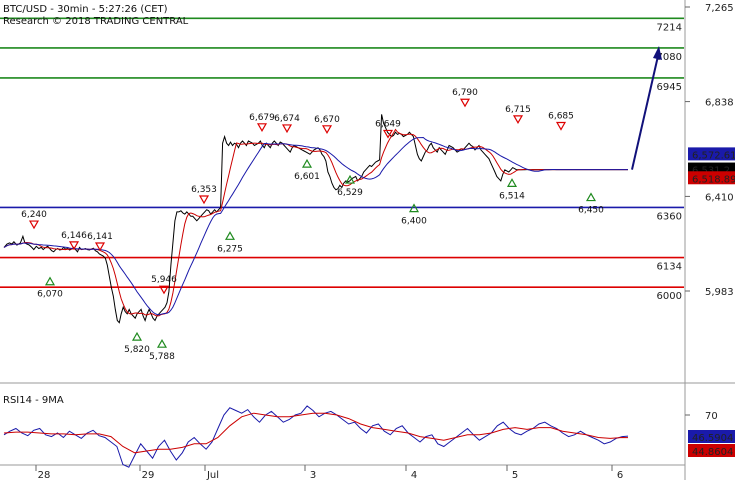 This screenshot has width=735, height=480. What do you see at coordinates (307, 163) in the screenshot?
I see `marker-up-6,601` at bounding box center [307, 163].